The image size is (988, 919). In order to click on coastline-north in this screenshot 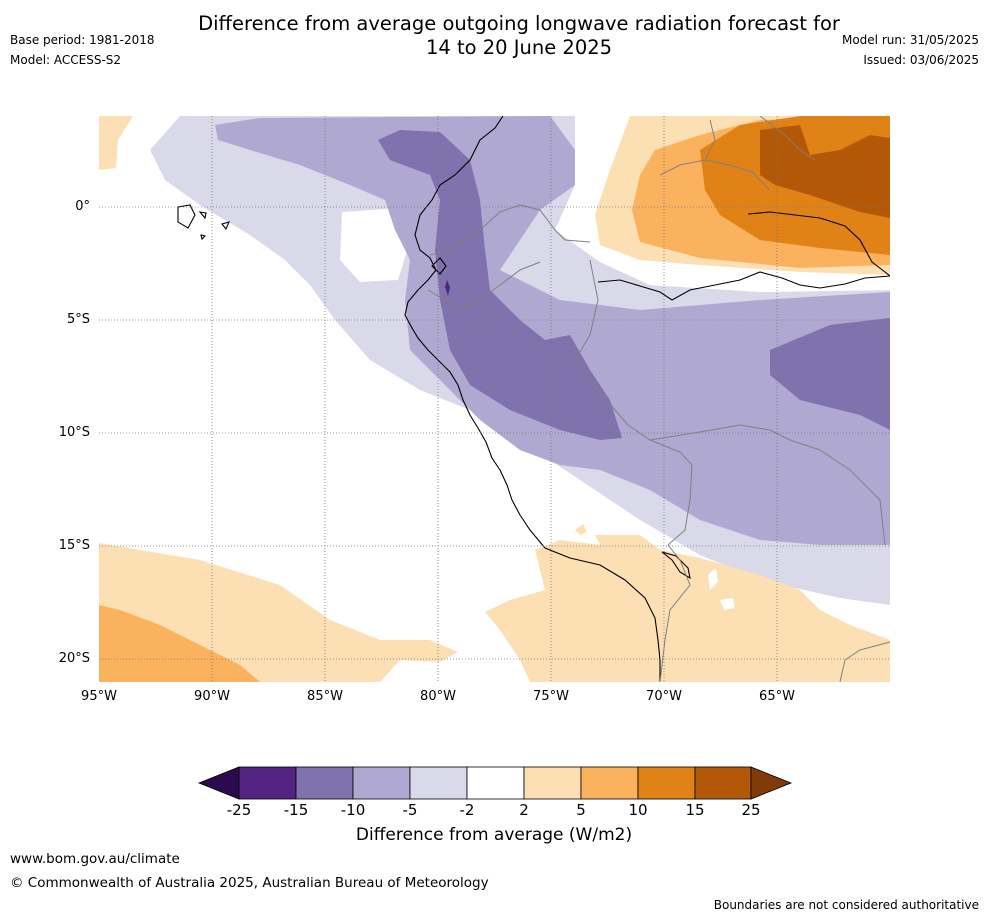, I will do `click(743, 286)`.